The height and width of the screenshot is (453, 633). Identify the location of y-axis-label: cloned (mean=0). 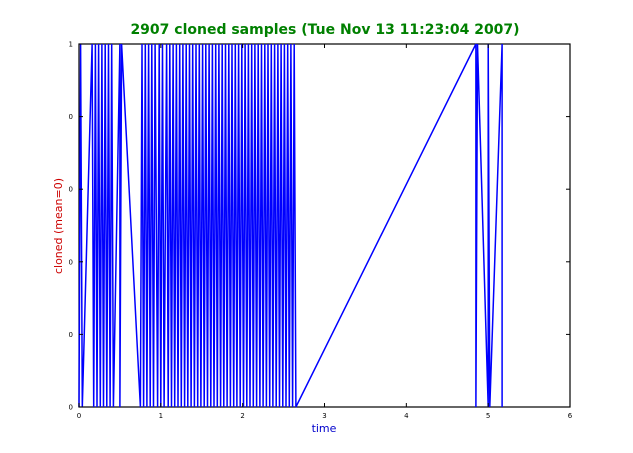
(58, 226).